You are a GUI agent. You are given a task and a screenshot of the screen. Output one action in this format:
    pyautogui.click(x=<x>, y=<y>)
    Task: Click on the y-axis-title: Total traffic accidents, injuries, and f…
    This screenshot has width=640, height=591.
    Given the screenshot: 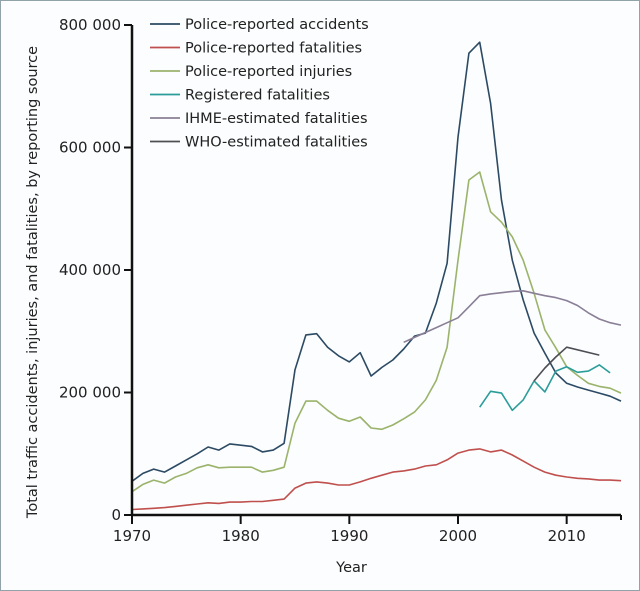 What is the action you would take?
    pyautogui.click(x=33, y=282)
    